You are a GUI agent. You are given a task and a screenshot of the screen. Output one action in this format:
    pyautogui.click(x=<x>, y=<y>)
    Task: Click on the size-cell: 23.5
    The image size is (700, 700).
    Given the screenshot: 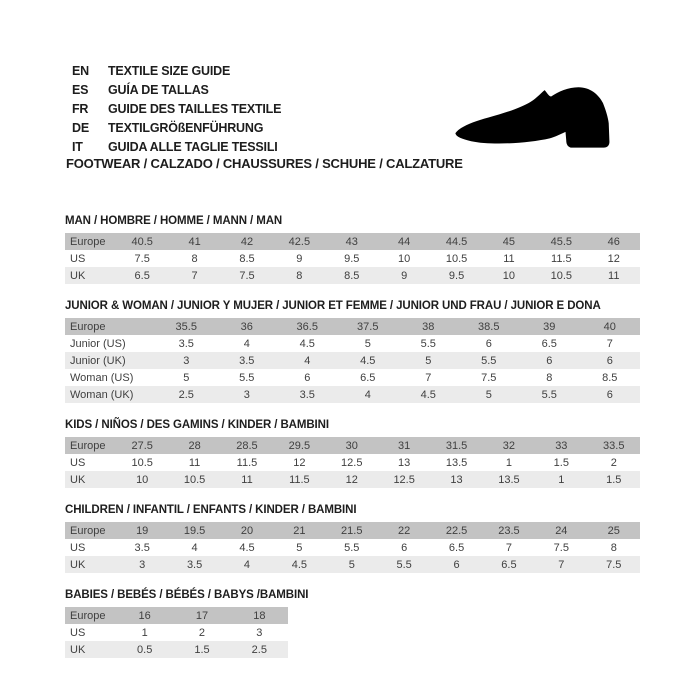 What is the action you would take?
    pyautogui.click(x=509, y=530)
    